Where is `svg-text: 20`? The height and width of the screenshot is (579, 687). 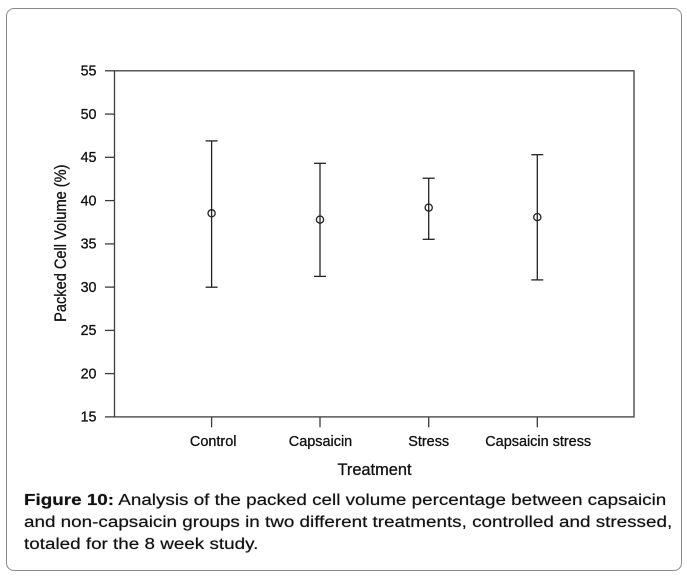 svg-text: 20 is located at coordinates (89, 374).